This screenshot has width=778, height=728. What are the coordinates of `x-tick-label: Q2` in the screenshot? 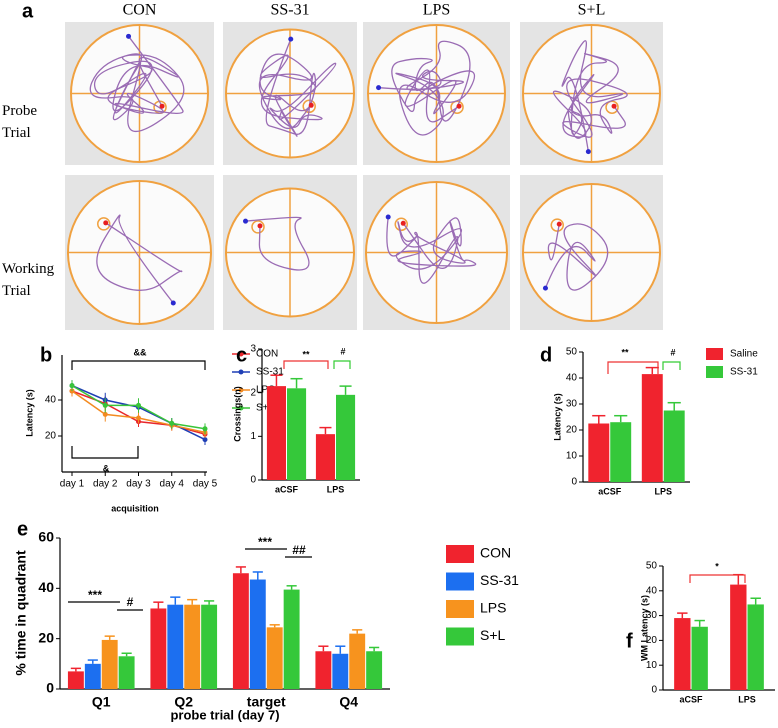 It's located at (183, 702).